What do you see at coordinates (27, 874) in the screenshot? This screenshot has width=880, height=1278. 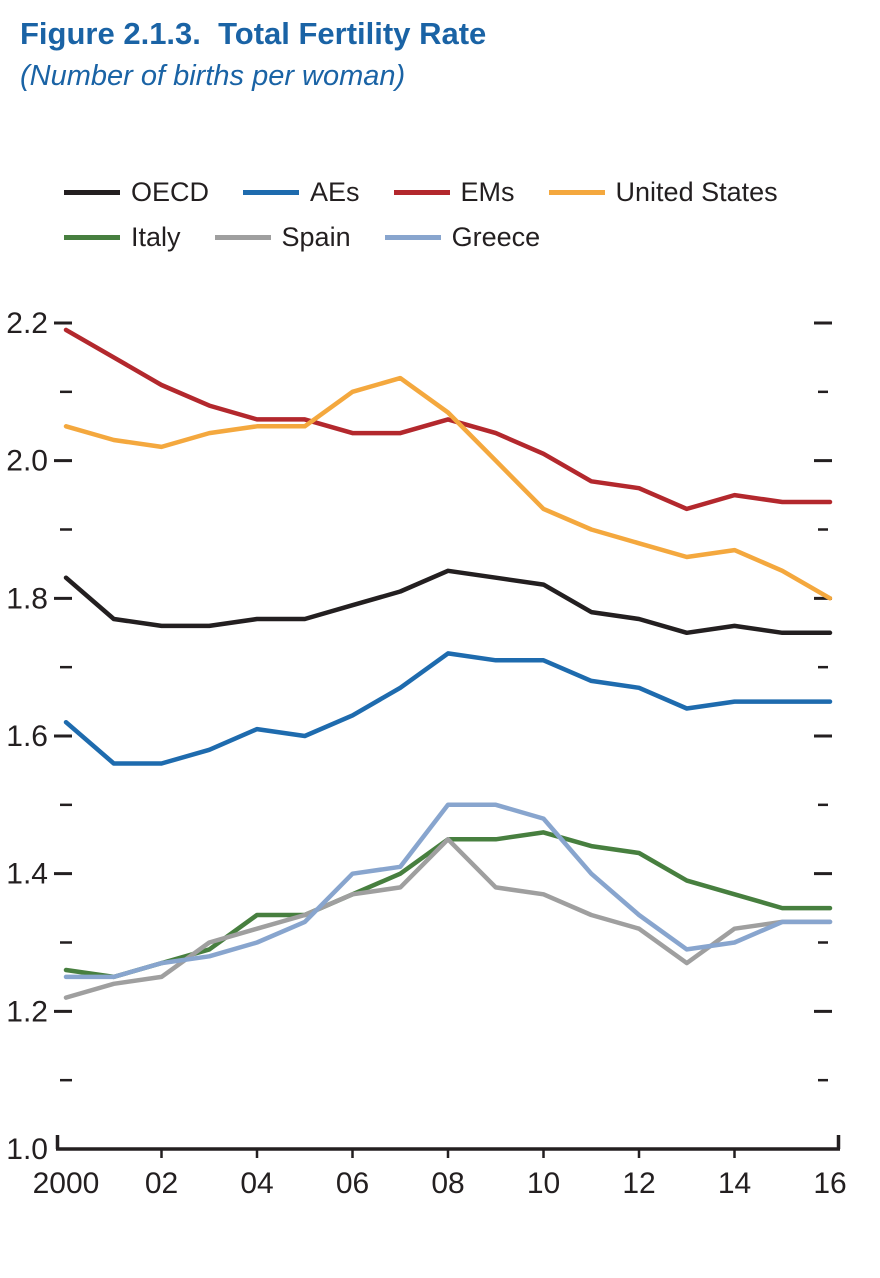 I see `y-axis-label: 1.4` at bounding box center [27, 874].